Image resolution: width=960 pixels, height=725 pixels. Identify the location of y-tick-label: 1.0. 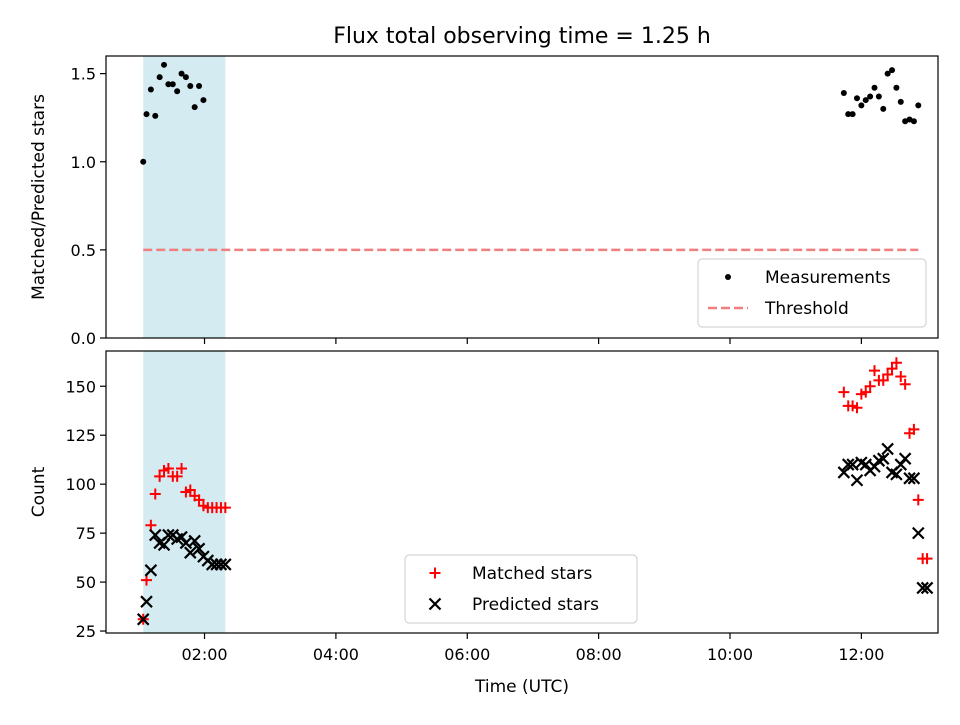
(83, 162).